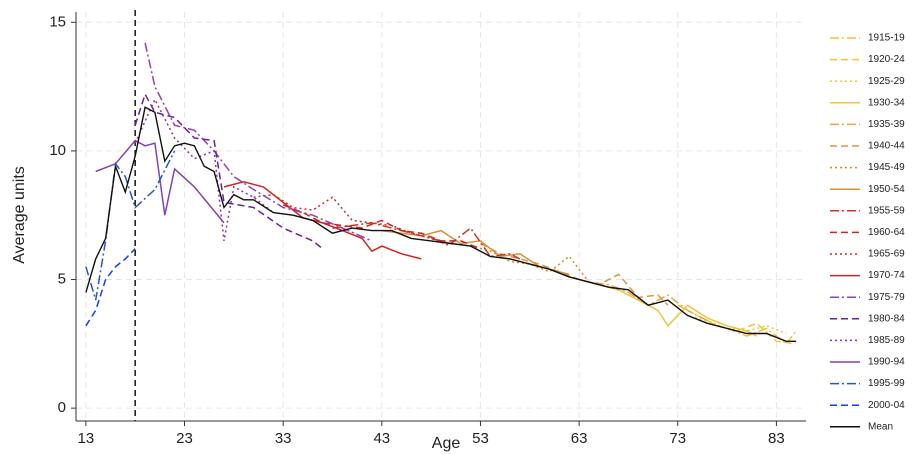 This screenshot has width=918, height=454. Describe the element at coordinates (886, 167) in the screenshot. I see `legend-label: 1945-49` at that location.